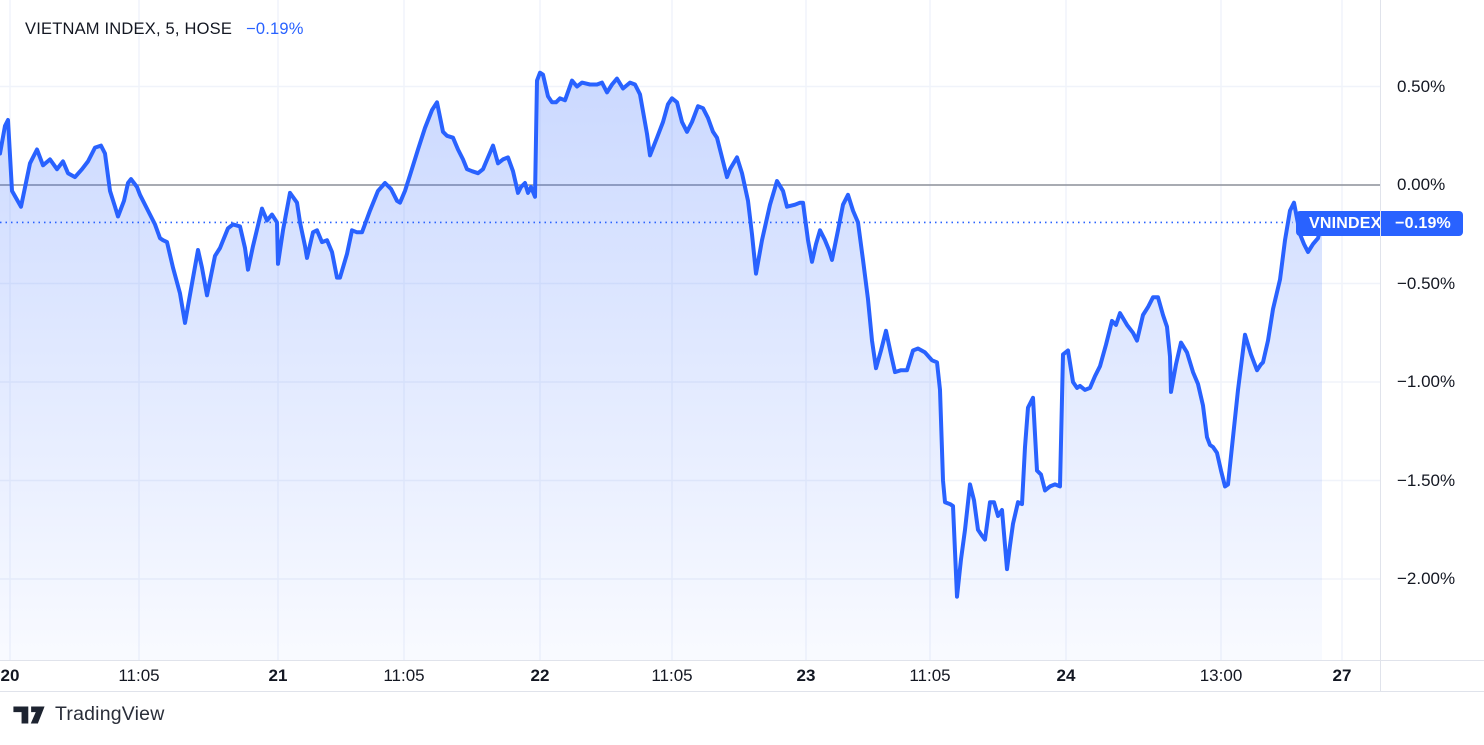 This screenshot has height=745, width=1484. What do you see at coordinates (1426, 480) in the screenshot?
I see `price-tick-label: −1.50%` at bounding box center [1426, 480].